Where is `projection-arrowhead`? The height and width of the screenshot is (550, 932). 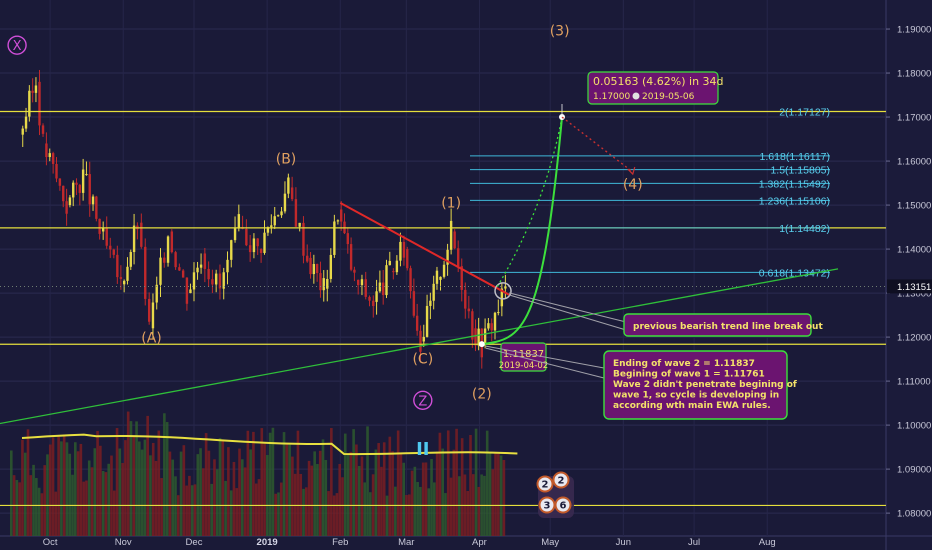 projection-arrowhead is located at coordinates (631, 171).